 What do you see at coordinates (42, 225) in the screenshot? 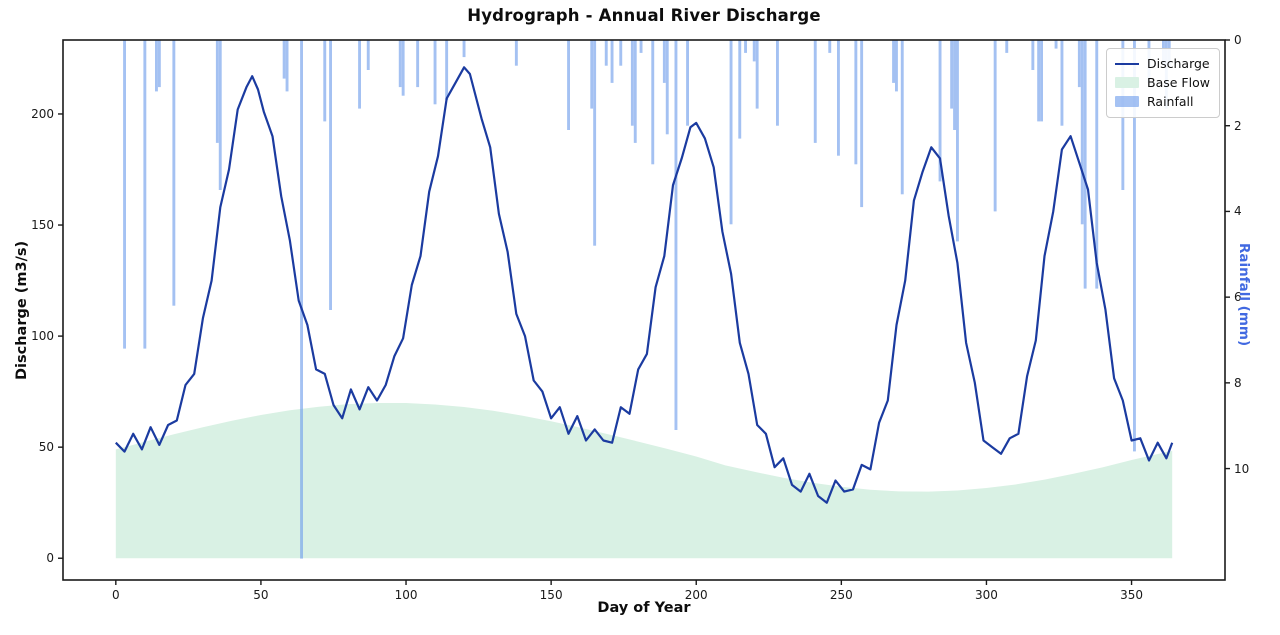
I see `y-left-tick-label: 150` at bounding box center [42, 225].